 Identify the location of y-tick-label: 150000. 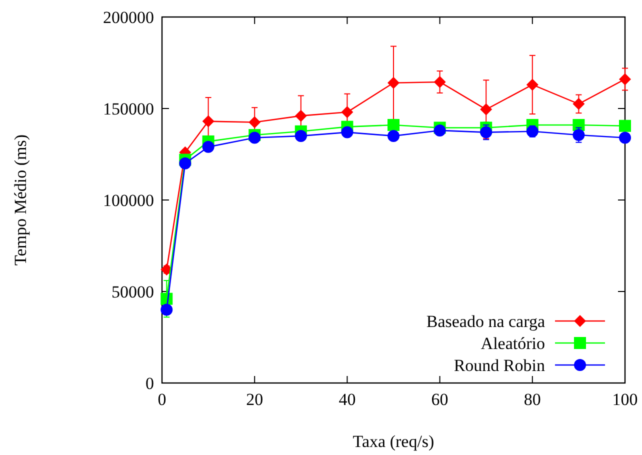
(128, 109).